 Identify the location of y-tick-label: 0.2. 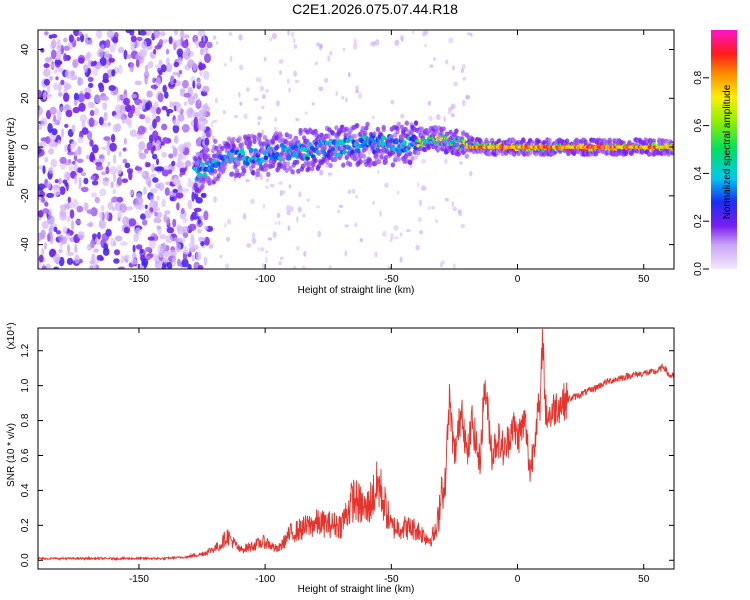
(25, 525).